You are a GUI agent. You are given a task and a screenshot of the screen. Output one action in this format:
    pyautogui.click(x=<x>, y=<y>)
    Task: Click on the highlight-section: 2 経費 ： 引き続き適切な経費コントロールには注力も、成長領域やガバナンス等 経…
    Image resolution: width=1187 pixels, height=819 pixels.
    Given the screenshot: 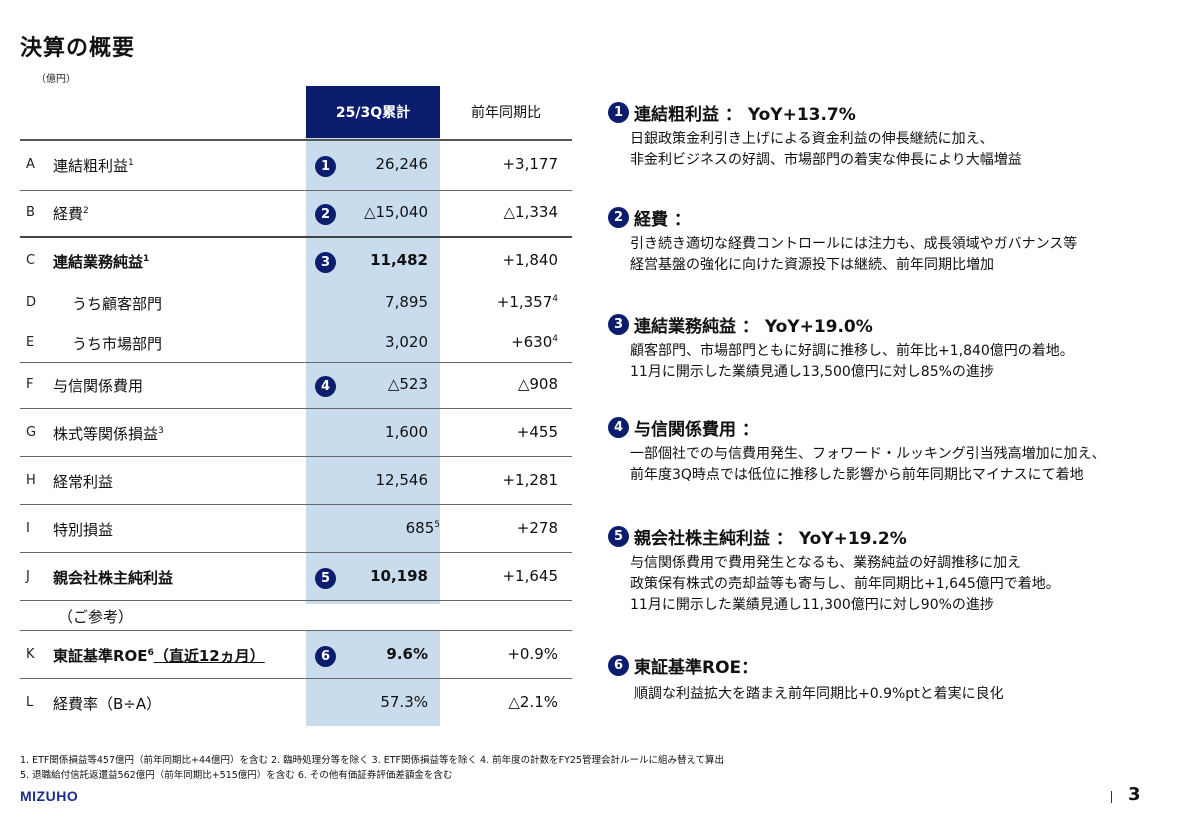 What is the action you would take?
    pyautogui.click(x=842, y=240)
    